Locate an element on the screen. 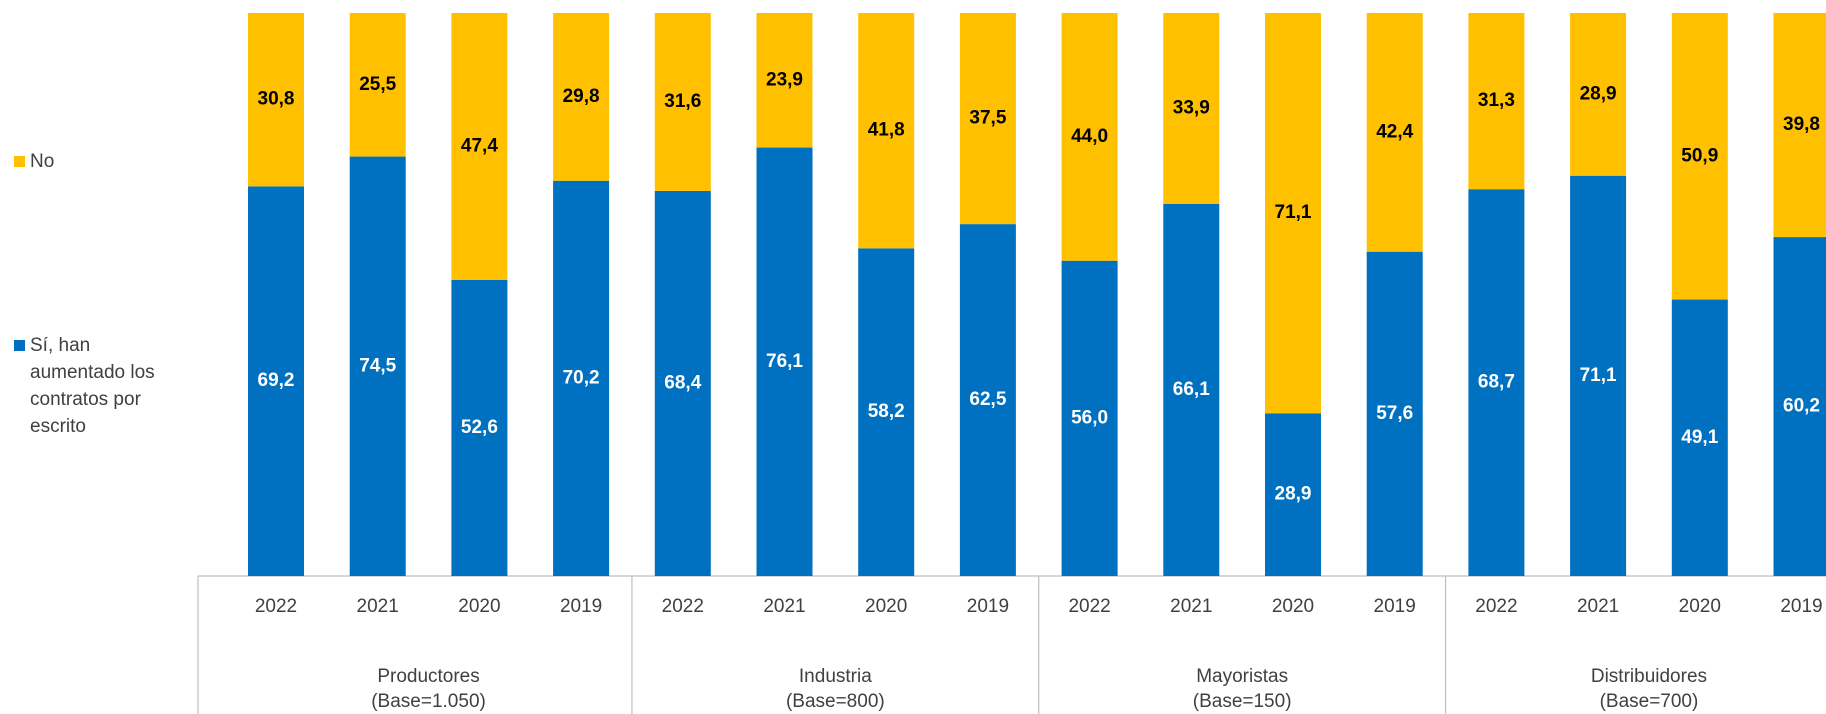 The image size is (1826, 714). value-label: 44,0 is located at coordinates (1089, 136).